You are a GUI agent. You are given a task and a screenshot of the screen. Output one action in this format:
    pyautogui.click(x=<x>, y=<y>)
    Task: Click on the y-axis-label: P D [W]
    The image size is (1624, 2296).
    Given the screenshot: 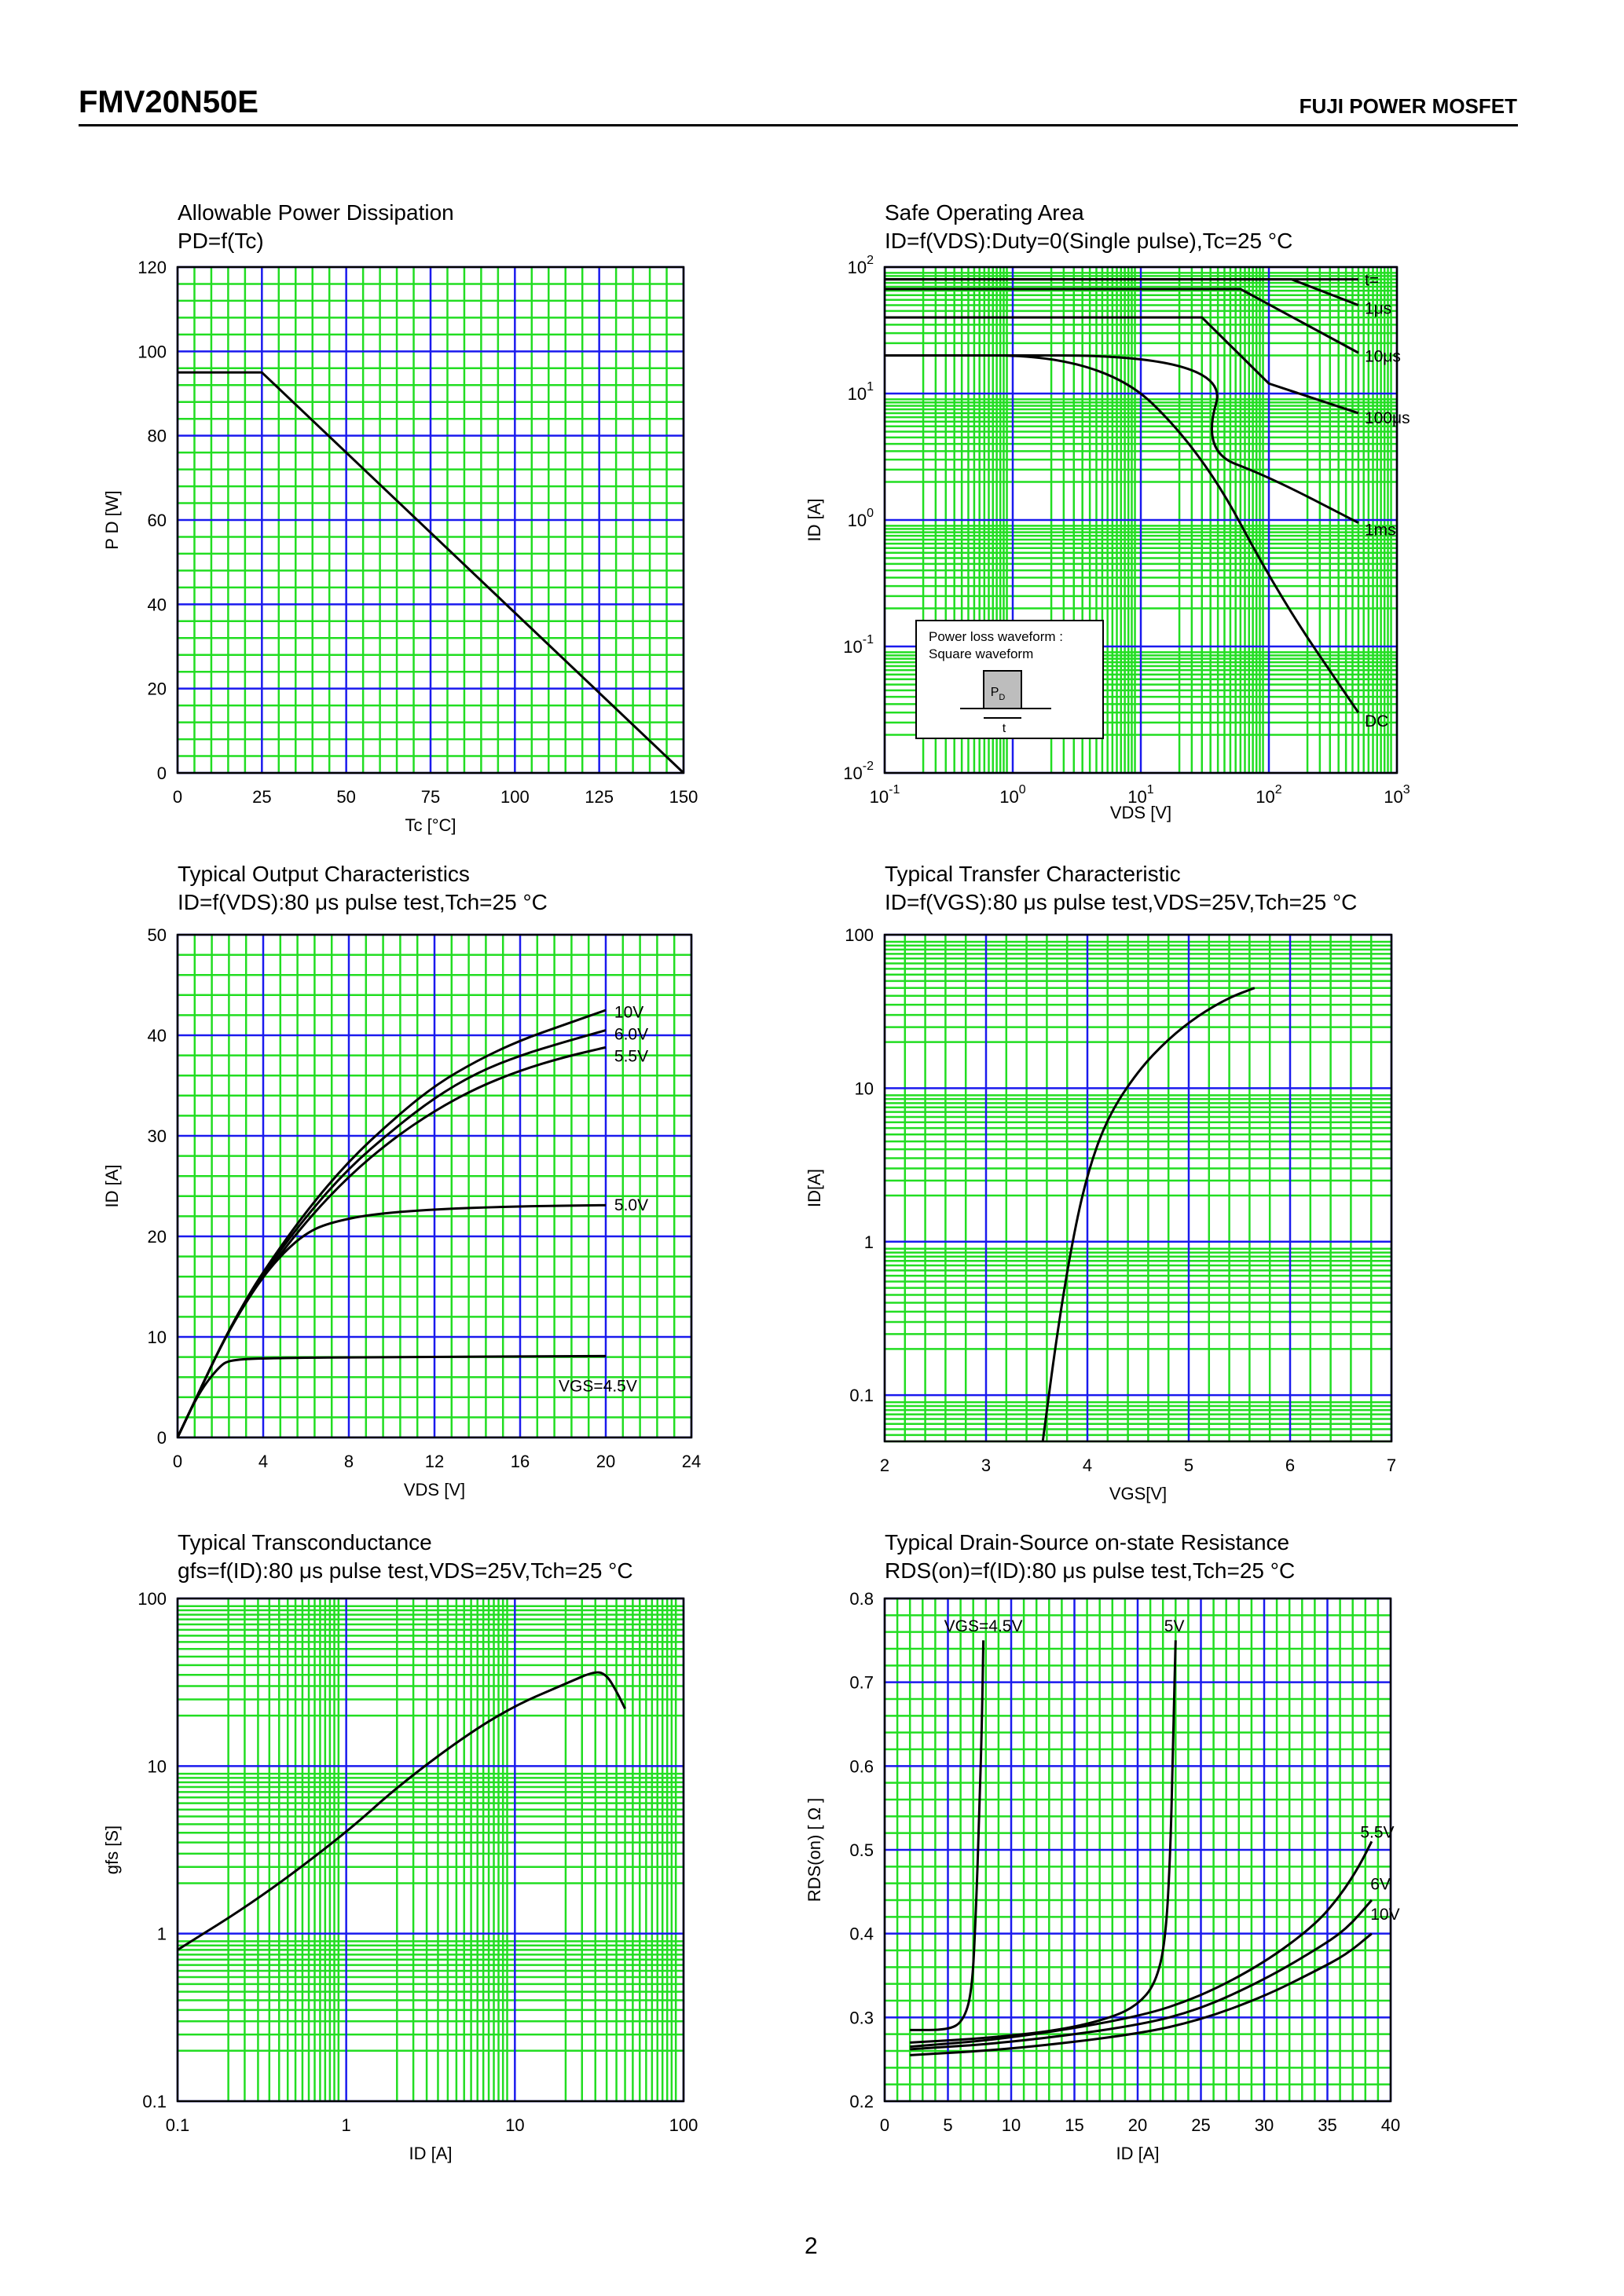 What is the action you would take?
    pyautogui.click(x=112, y=519)
    